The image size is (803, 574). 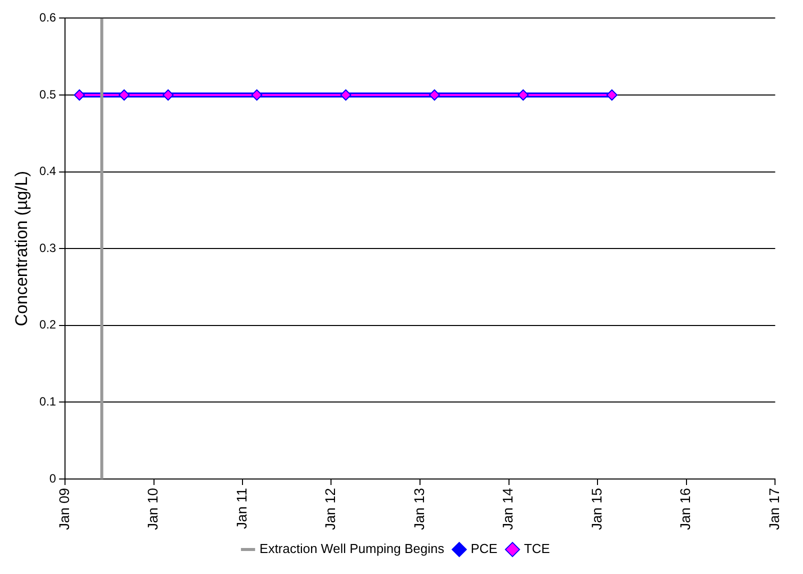 What do you see at coordinates (537, 548) in the screenshot?
I see `legend-label: TCE` at bounding box center [537, 548].